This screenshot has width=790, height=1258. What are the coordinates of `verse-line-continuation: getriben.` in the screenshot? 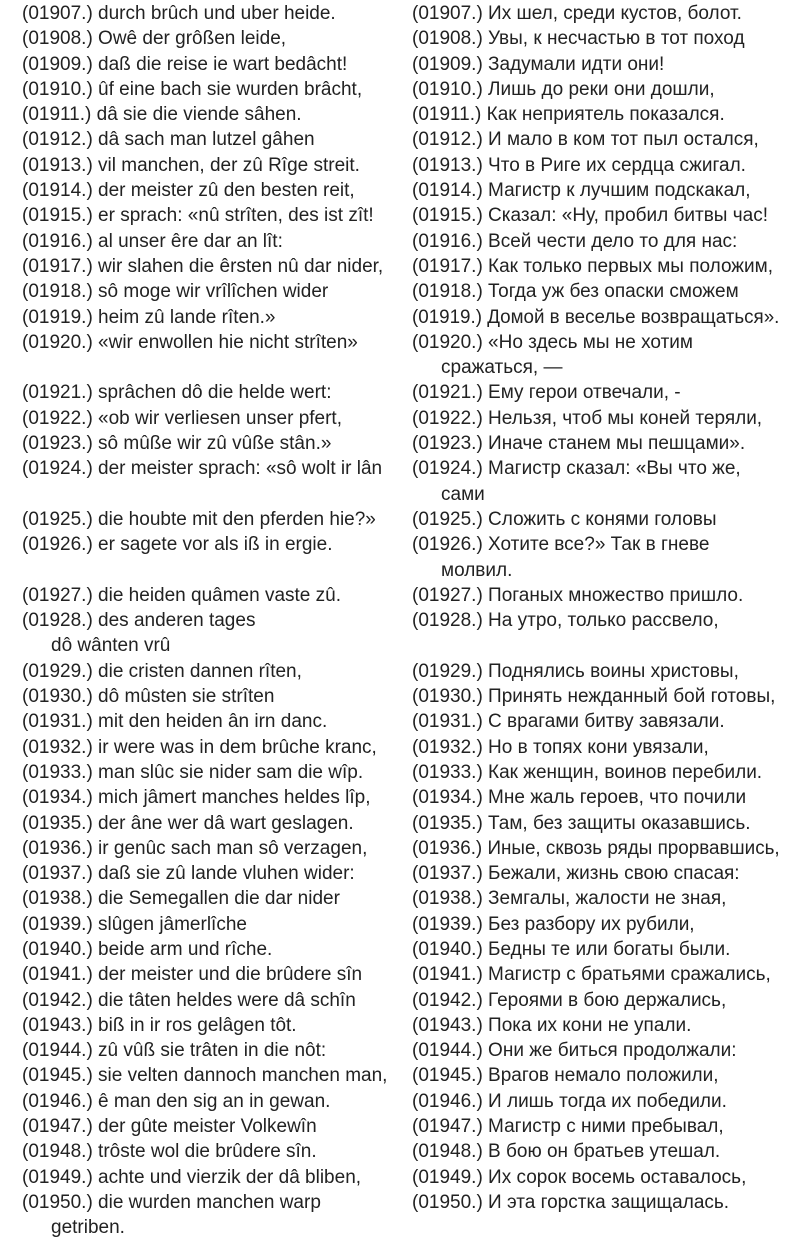 It's located at (88, 1228).